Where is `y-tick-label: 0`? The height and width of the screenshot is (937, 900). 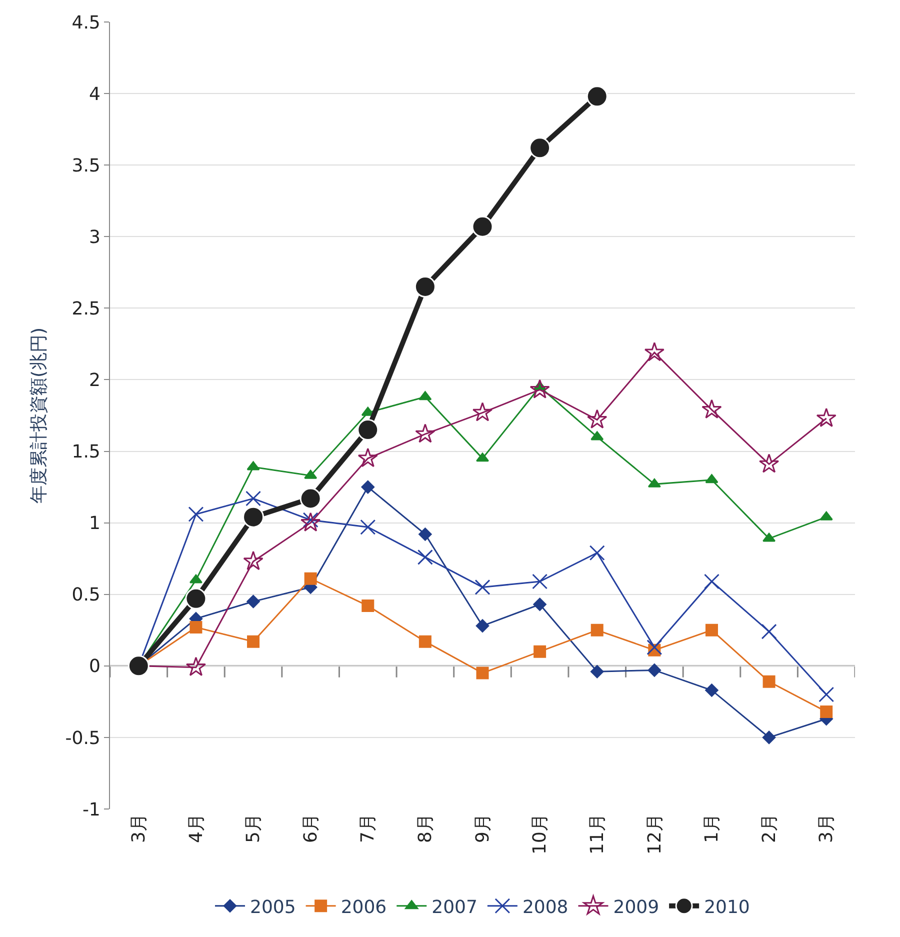
y-tick-label: 0 is located at coordinates (94, 667).